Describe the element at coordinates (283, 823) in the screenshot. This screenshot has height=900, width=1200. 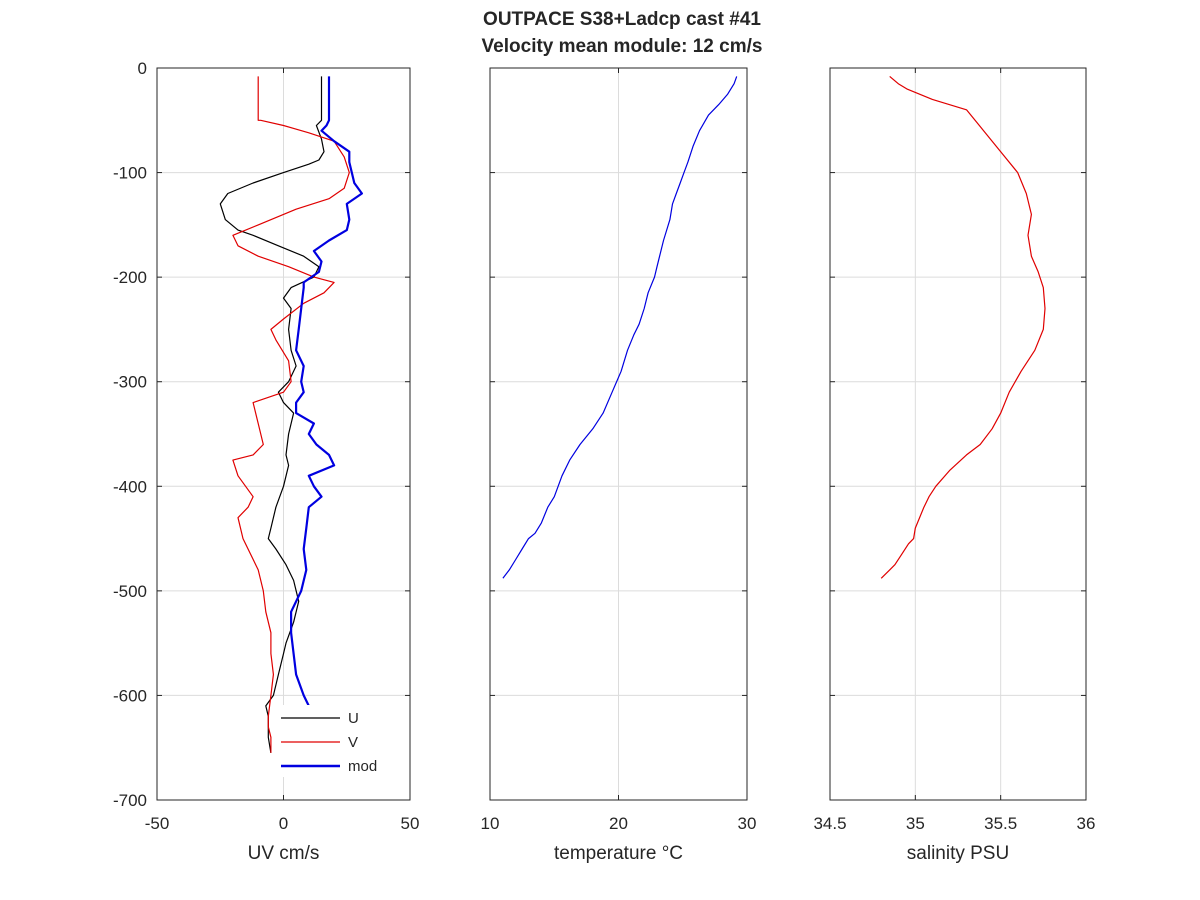
I see `velocity-x-tick-label: 0` at that location.